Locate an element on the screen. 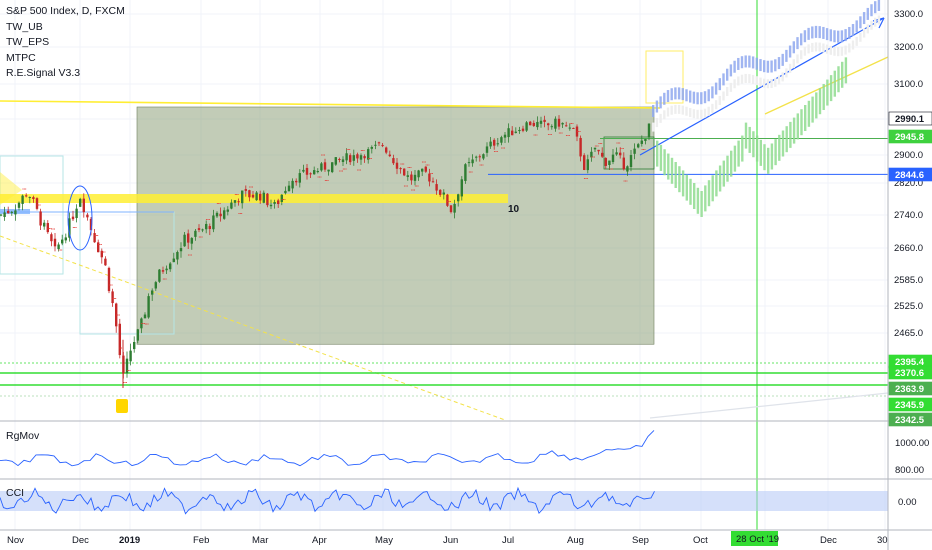 The height and width of the screenshot is (550, 932). indicator-mtpc: MTPC is located at coordinates (21, 57).